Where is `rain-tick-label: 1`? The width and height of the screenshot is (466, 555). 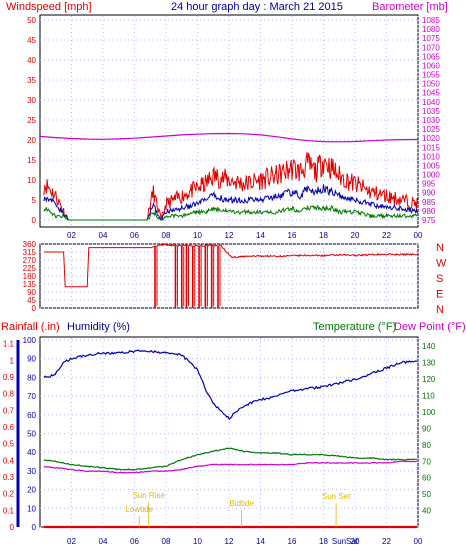 rain-tick-label: 1 is located at coordinates (12, 360).